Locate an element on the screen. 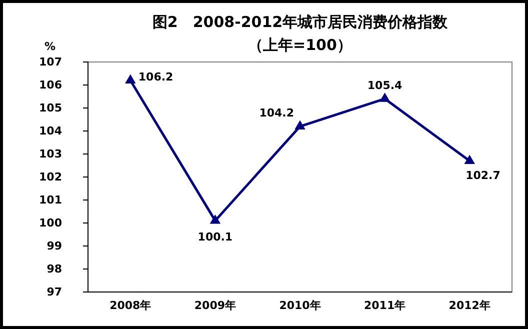 This screenshot has width=528, height=329. x-tick-label: 2011年 is located at coordinates (385, 305).